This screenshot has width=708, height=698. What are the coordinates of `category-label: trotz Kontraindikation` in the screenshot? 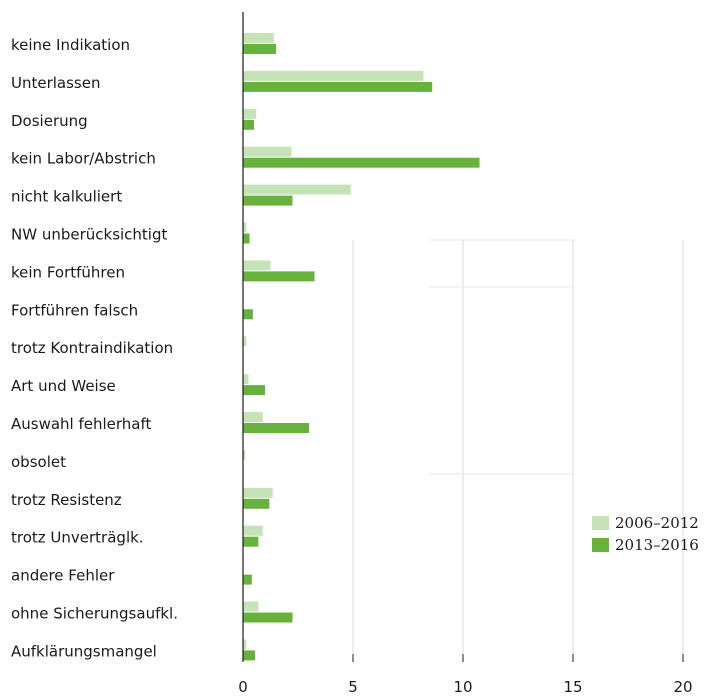 It's located at (92, 348).